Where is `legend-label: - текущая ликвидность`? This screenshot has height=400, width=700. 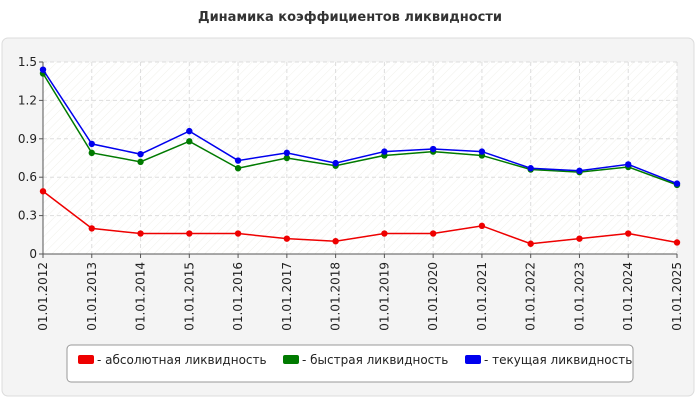 legend-label: - текущая ликвидность is located at coordinates (558, 360).